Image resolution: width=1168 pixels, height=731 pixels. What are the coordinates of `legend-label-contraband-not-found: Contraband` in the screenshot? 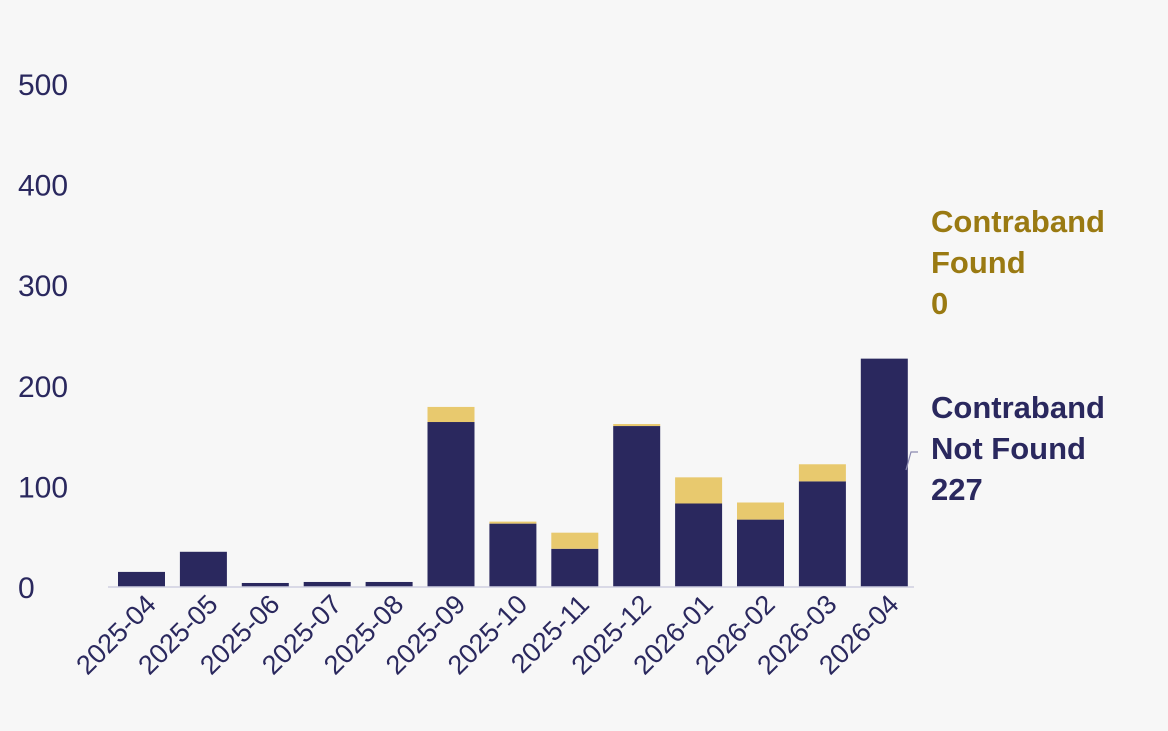 It's located at (1018, 407).